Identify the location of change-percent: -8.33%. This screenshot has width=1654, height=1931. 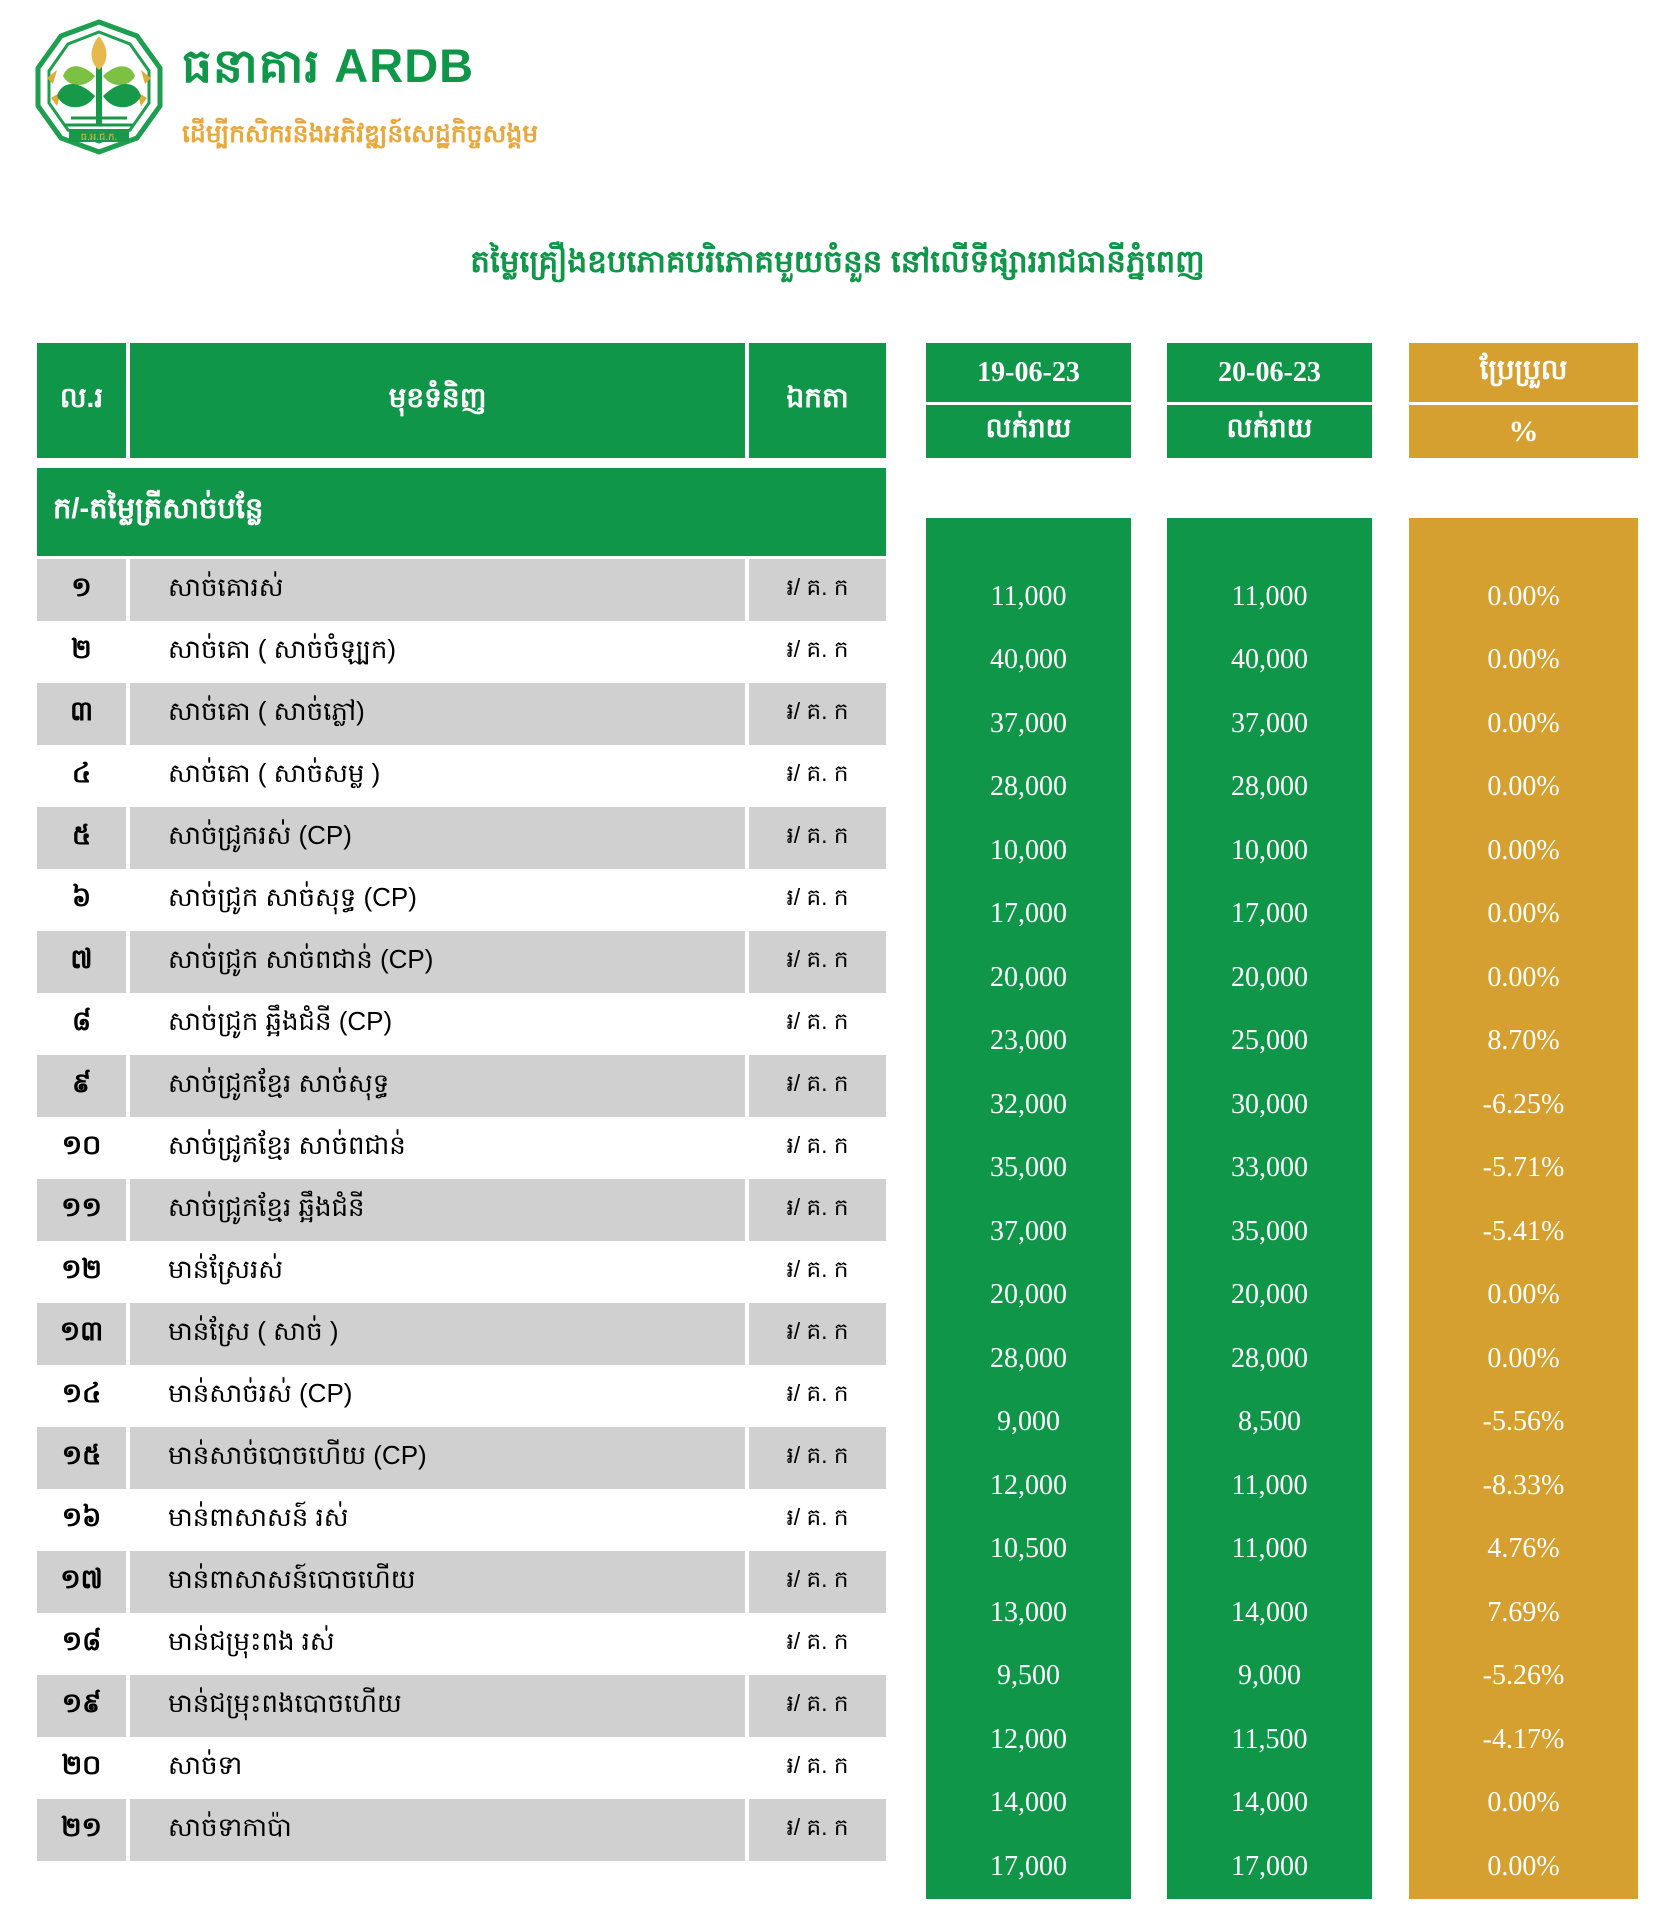
(1523, 1485).